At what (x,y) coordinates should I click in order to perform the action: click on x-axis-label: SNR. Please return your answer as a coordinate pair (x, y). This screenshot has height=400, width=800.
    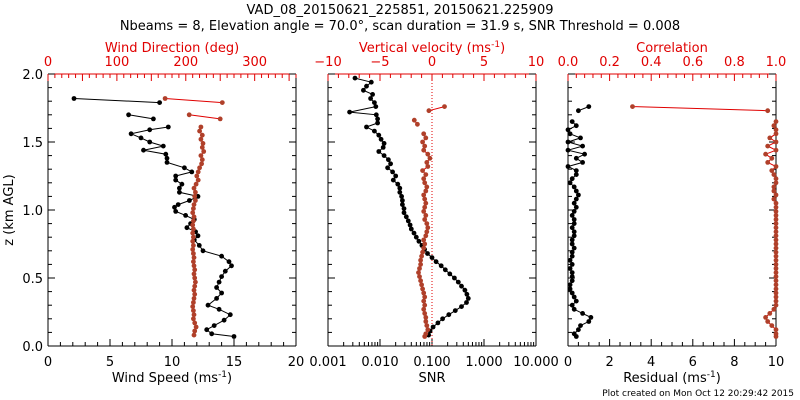
    Looking at the image, I should click on (431, 378).